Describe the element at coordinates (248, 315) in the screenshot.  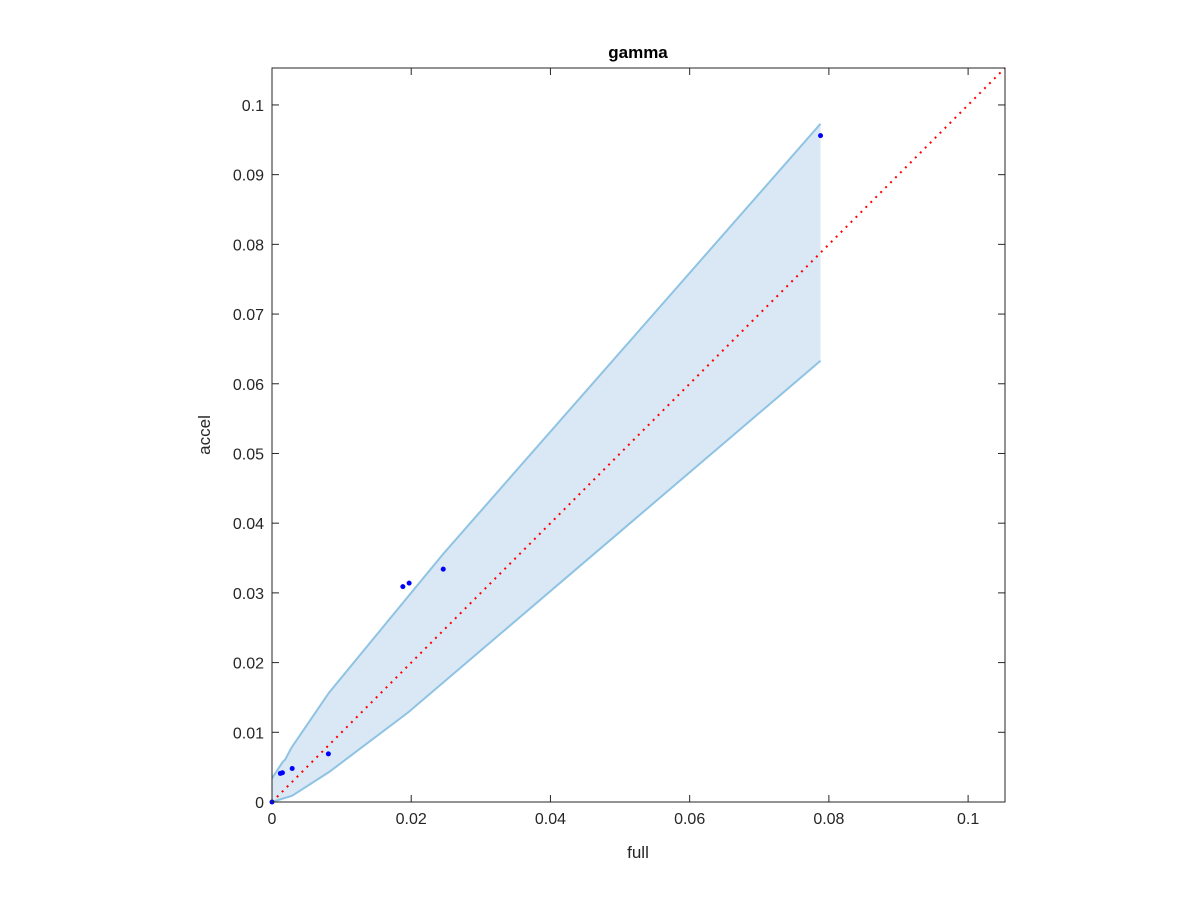
I see `y-tick-label: 0.07` at that location.